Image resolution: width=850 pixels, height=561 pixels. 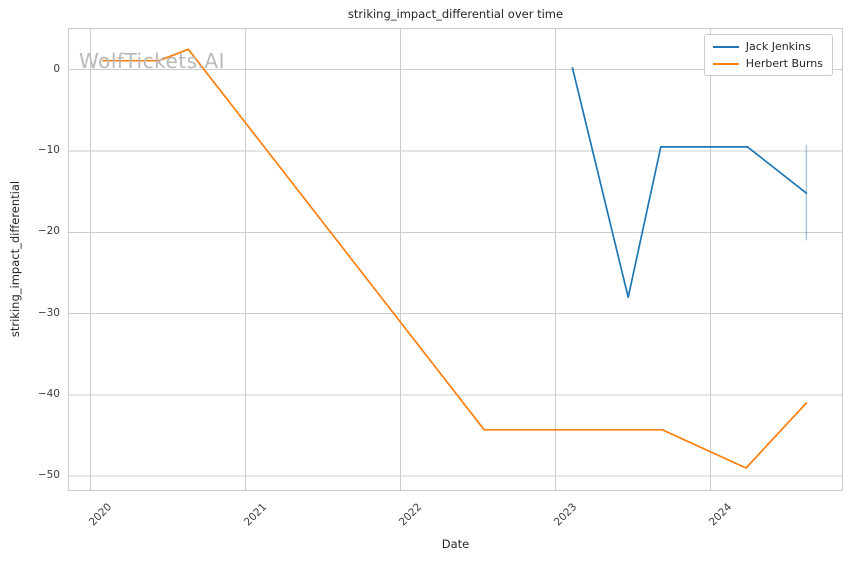 I want to click on legend-item: Herbert Burns, so click(x=767, y=63).